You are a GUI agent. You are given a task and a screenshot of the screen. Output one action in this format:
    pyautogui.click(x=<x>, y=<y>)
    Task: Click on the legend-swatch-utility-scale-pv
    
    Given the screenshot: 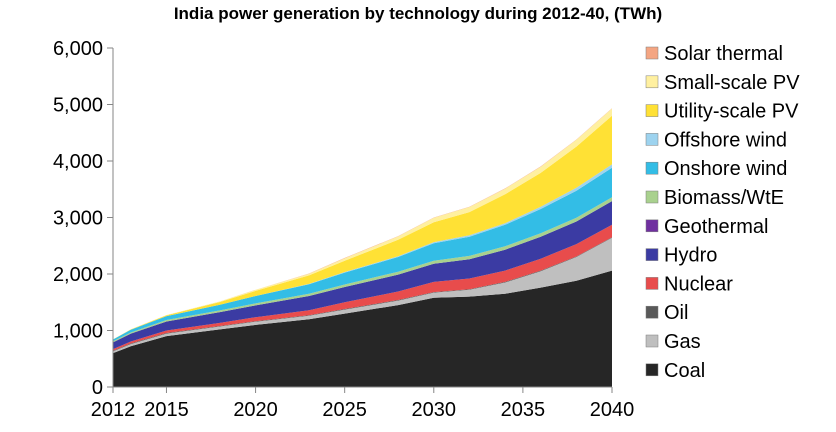 What is the action you would take?
    pyautogui.click(x=652, y=110)
    